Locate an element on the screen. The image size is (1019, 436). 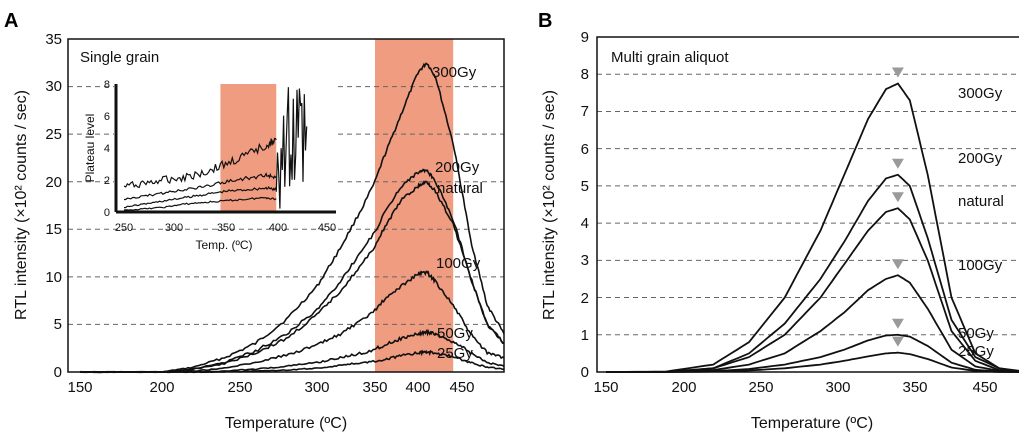
panel-a-x-ticks: 150 200 250 300 350 400 450 is located at coordinates (270, 387).